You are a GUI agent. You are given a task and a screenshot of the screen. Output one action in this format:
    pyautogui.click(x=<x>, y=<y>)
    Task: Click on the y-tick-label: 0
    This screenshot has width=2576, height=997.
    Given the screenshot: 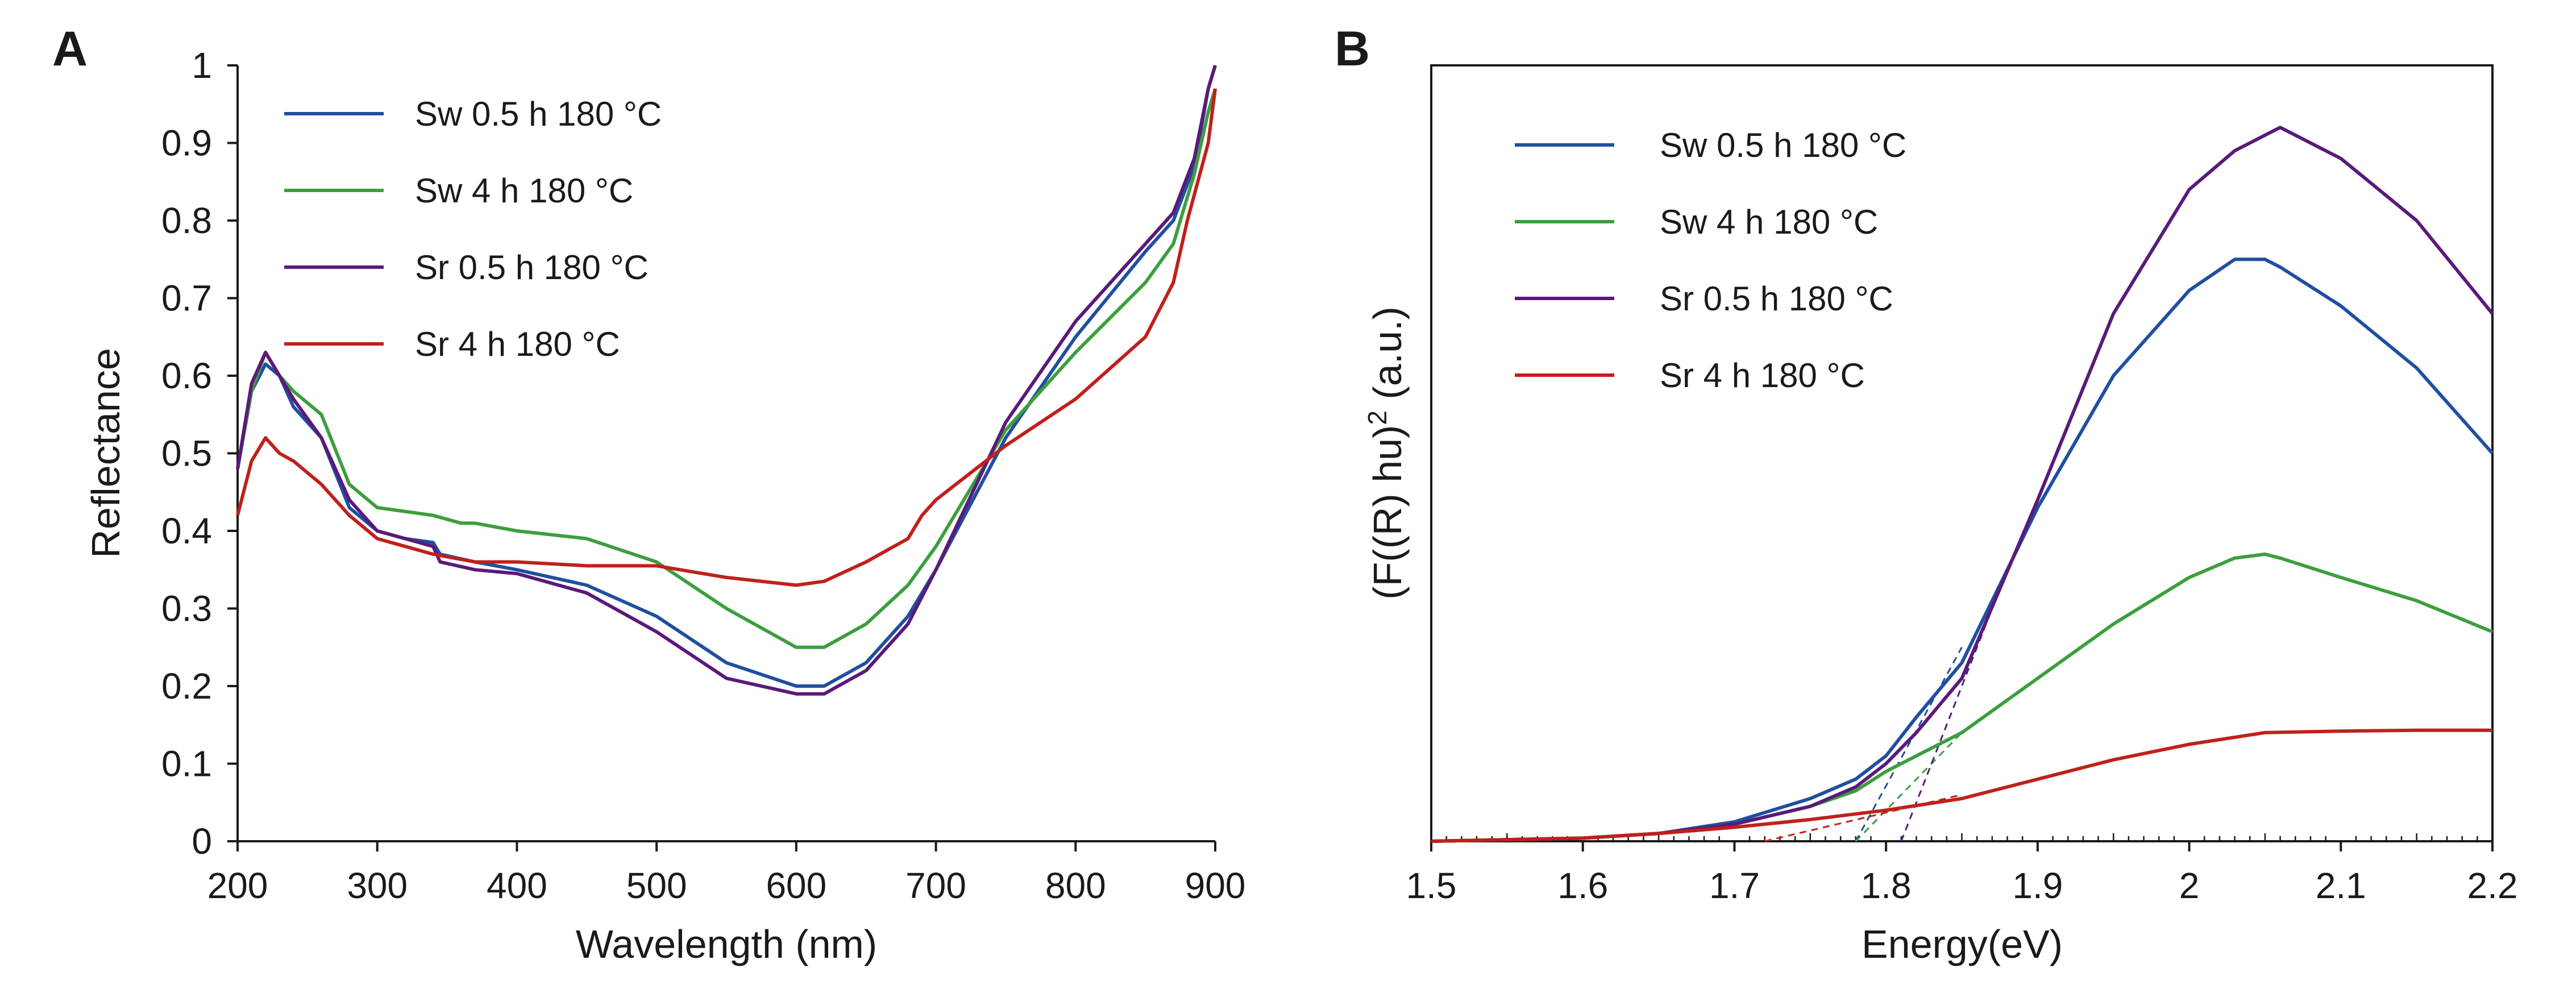 What is the action you would take?
    pyautogui.click(x=202, y=841)
    